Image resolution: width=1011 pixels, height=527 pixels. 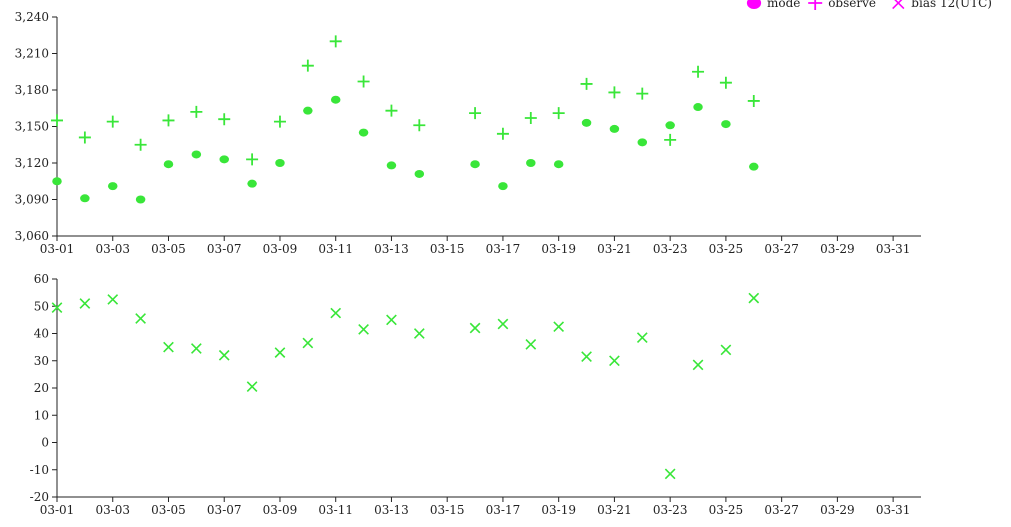 What do you see at coordinates (32, 90) in the screenshot?
I see `top-y-tick-label: 3,180` at bounding box center [32, 90].